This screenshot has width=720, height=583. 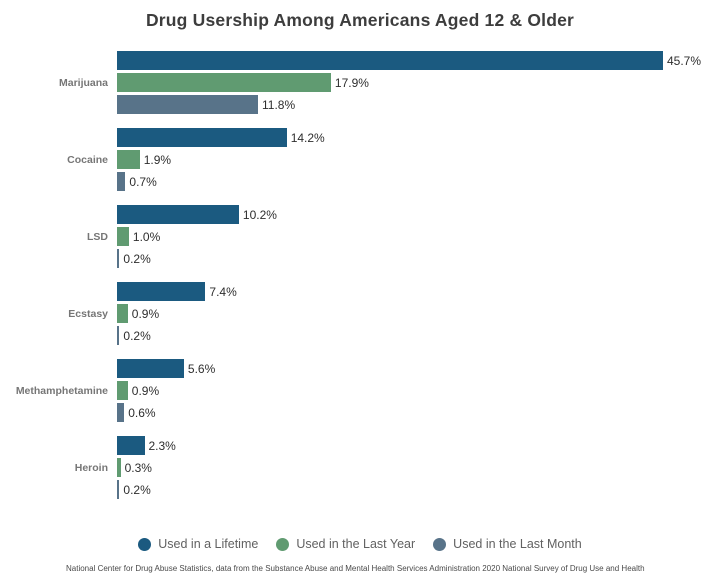 I want to click on legend-item-label: Used in the Last Month, so click(x=517, y=544).